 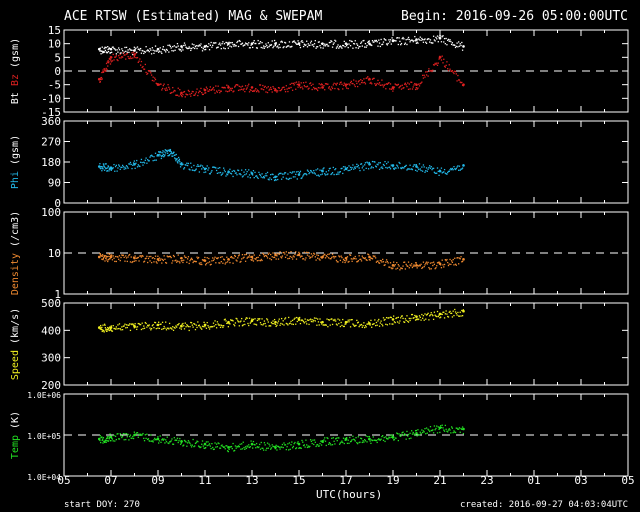 I want to click on x-tick-label: 15, so click(x=298, y=480).